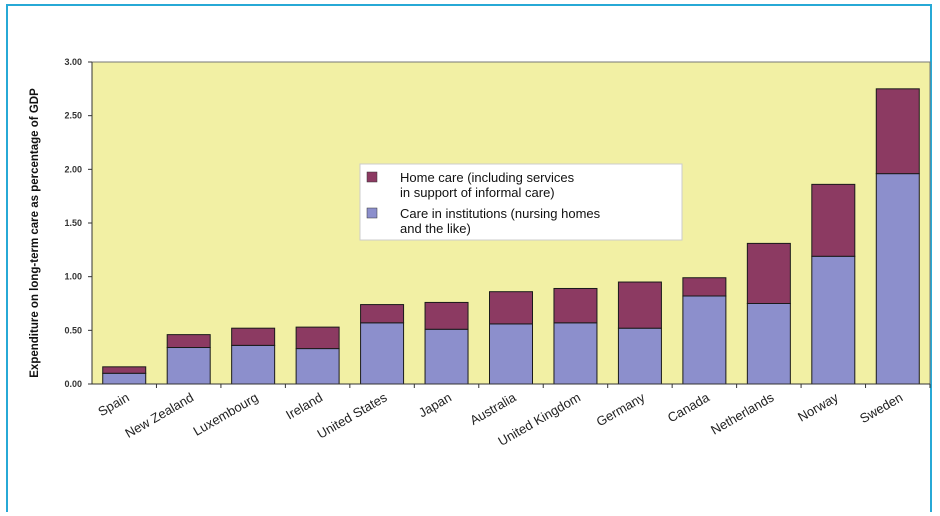  Describe the element at coordinates (487, 177) in the screenshot. I see `legend-label: Home care (including services` at that location.